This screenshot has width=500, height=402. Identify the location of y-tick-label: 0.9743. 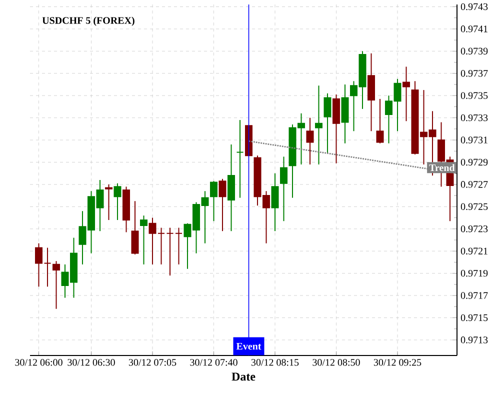
(474, 7).